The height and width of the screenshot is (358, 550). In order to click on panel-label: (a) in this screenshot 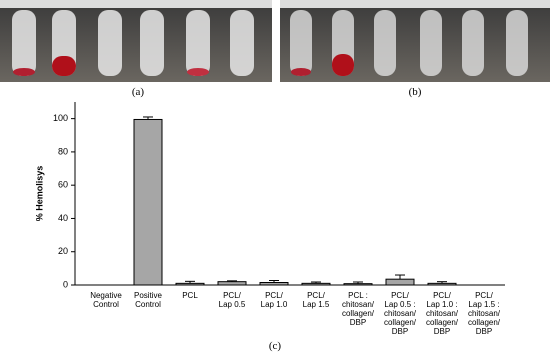, I will do `click(138, 92)`.